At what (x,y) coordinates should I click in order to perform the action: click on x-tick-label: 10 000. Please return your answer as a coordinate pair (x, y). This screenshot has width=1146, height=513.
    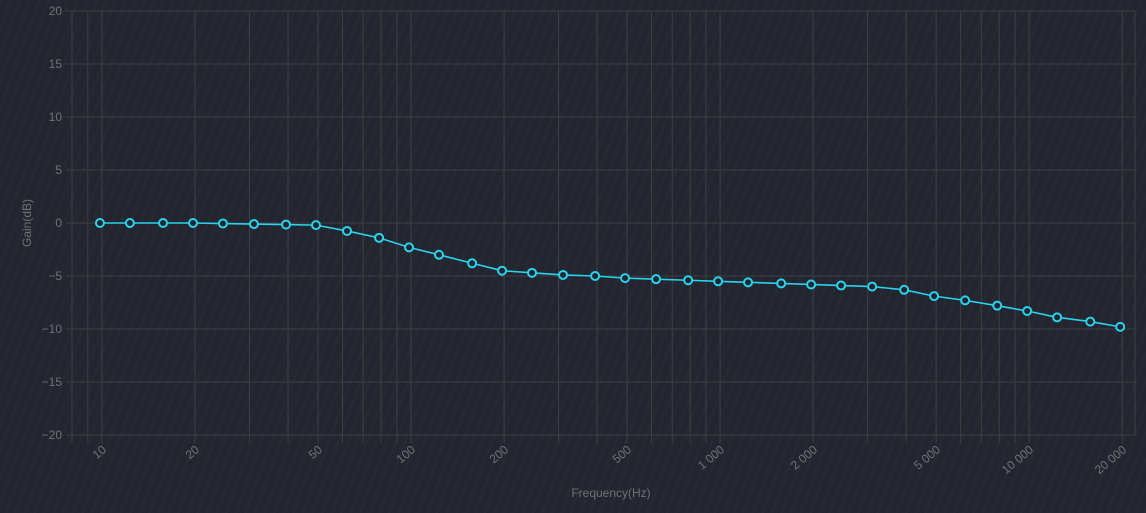
    Looking at the image, I should click on (1017, 459).